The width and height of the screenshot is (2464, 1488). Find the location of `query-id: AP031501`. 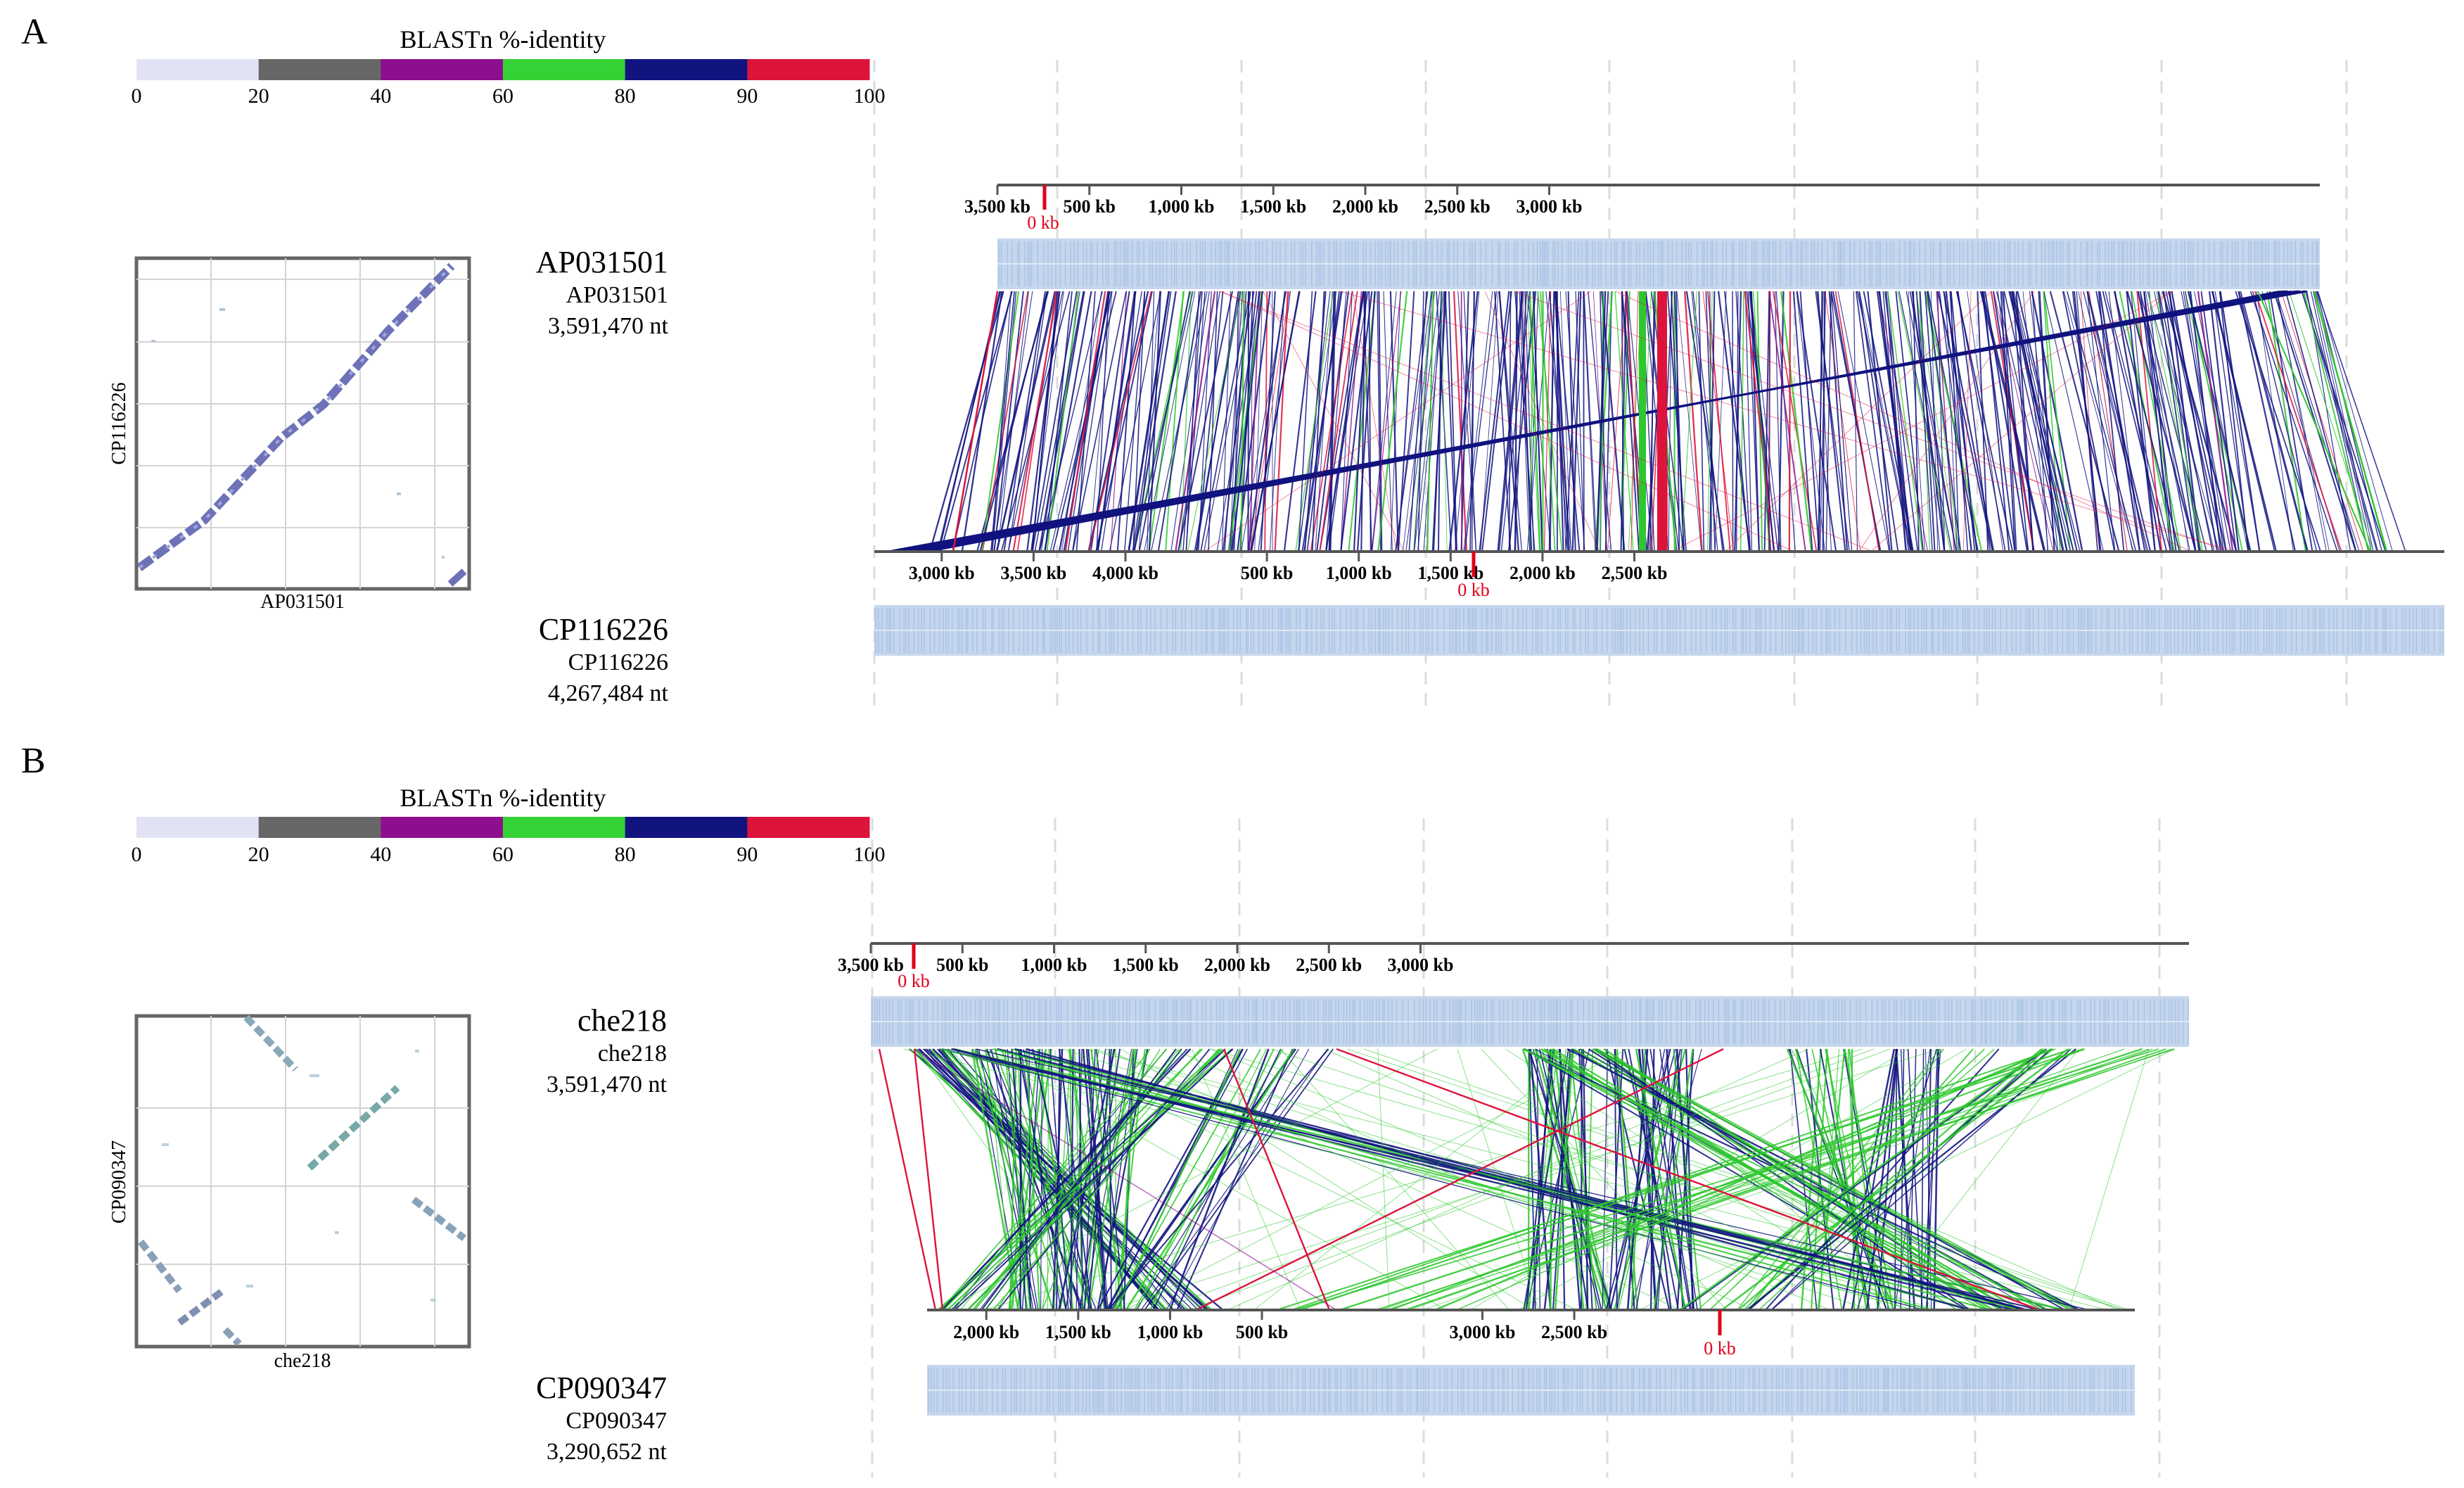

query-id: AP031501 is located at coordinates (617, 295).